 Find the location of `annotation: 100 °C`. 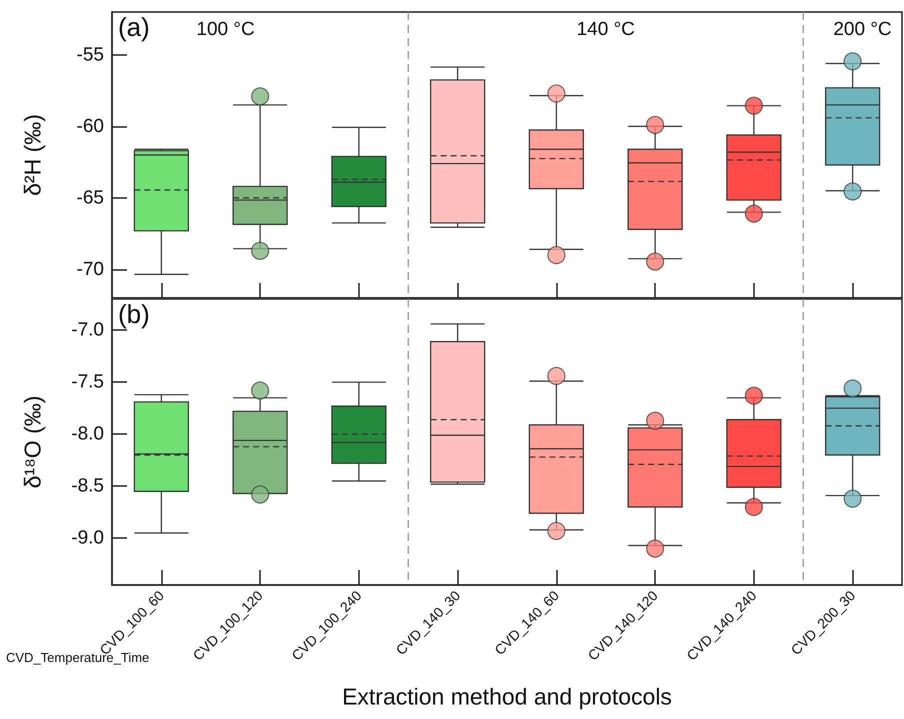

annotation: 100 °C is located at coordinates (225, 29).